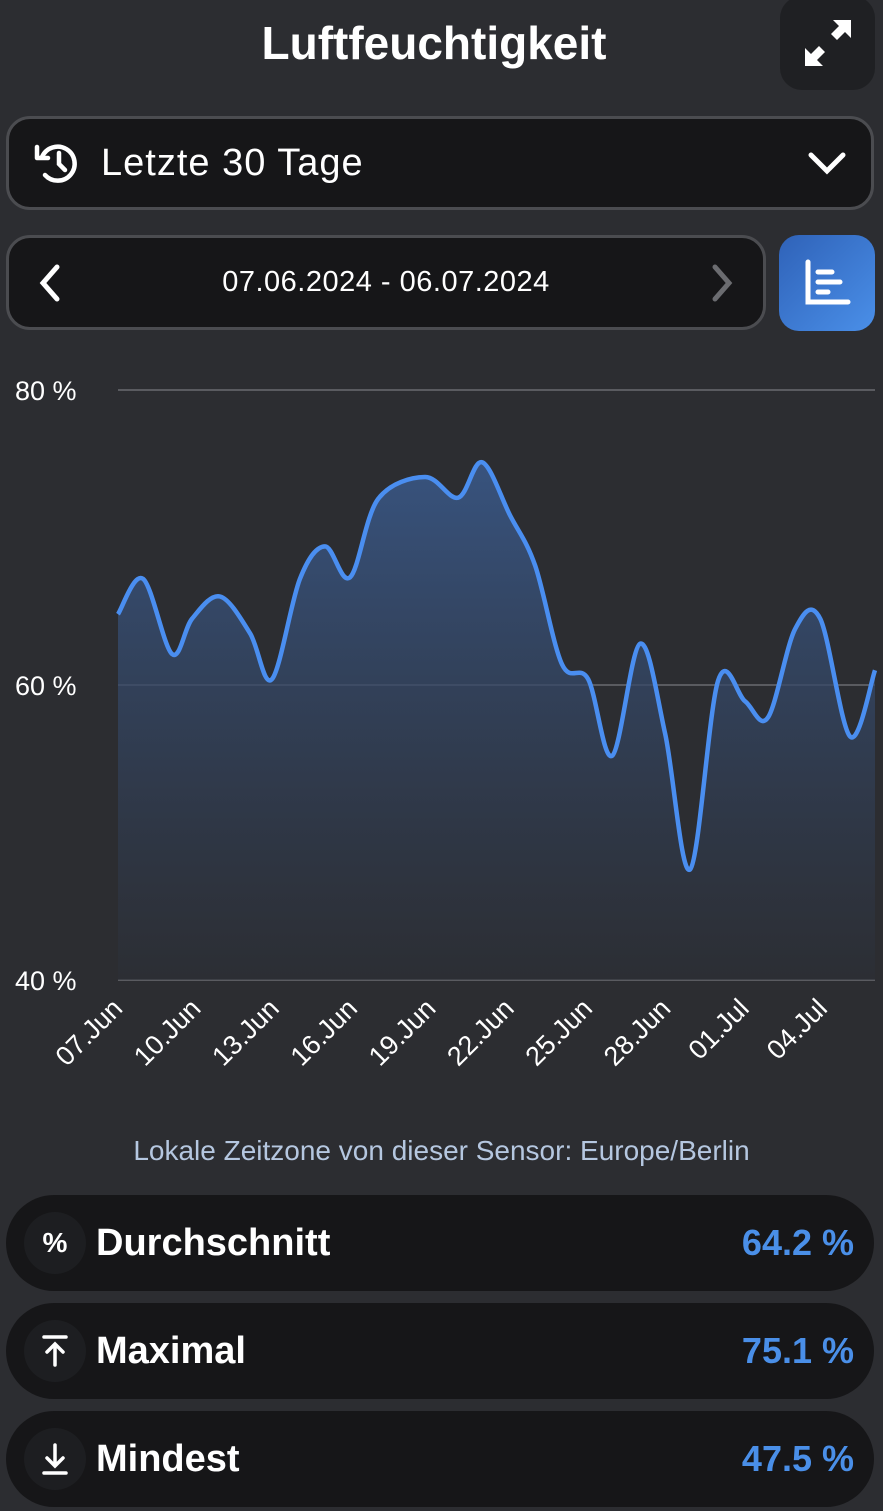 The height and width of the screenshot is (1511, 883). I want to click on x-tick-label: 28.Jun, so click(637, 1032).